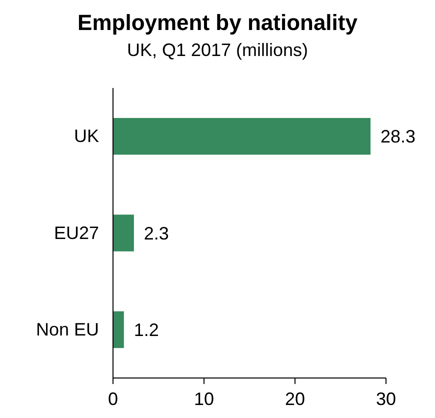 Image resolution: width=435 pixels, height=418 pixels. What do you see at coordinates (204, 399) in the screenshot?
I see `x-tick-label: 10` at bounding box center [204, 399].